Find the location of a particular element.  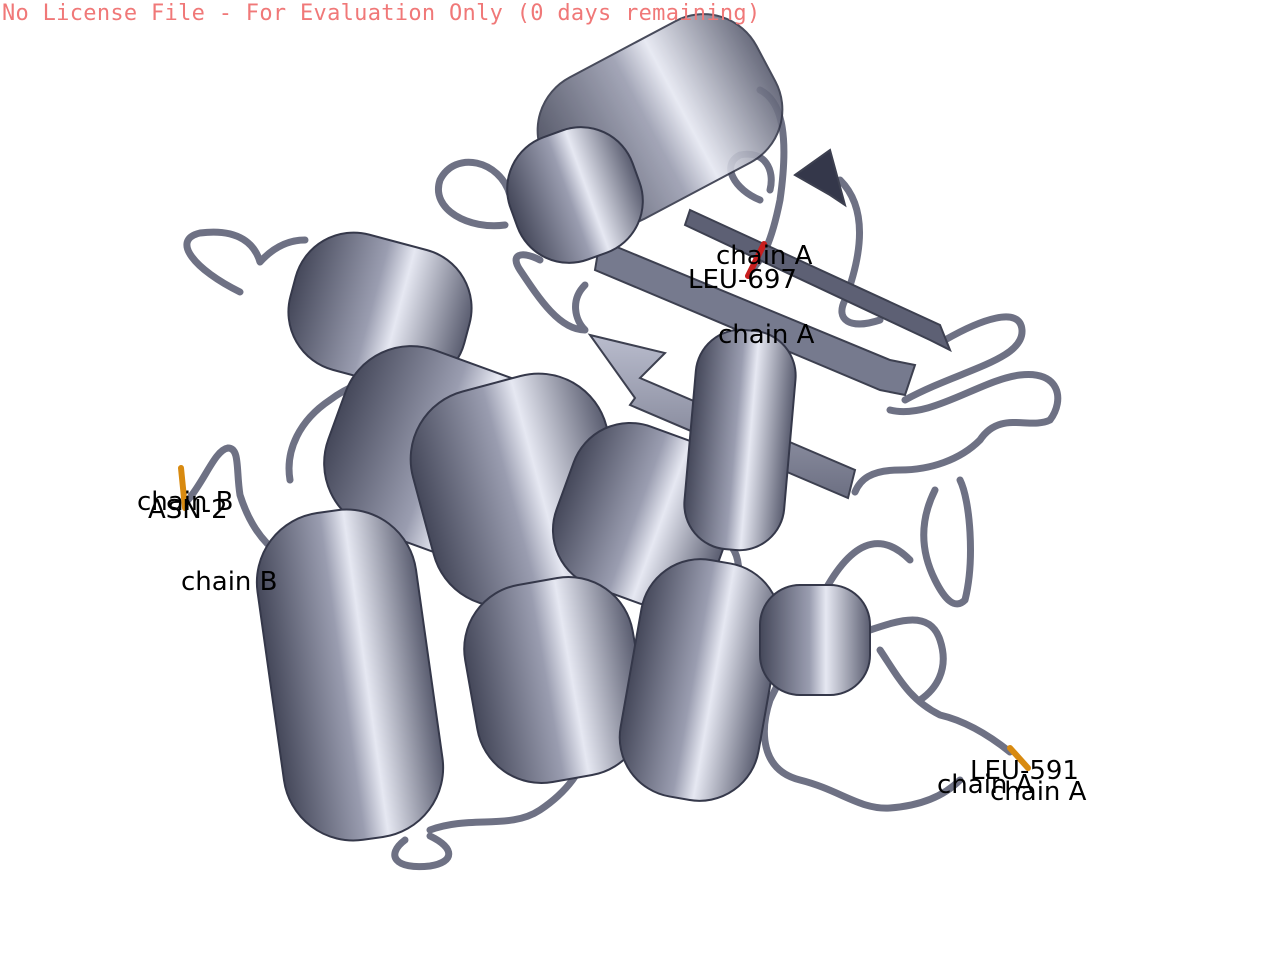

residue-label: ASN-2 is located at coordinates (188, 510).